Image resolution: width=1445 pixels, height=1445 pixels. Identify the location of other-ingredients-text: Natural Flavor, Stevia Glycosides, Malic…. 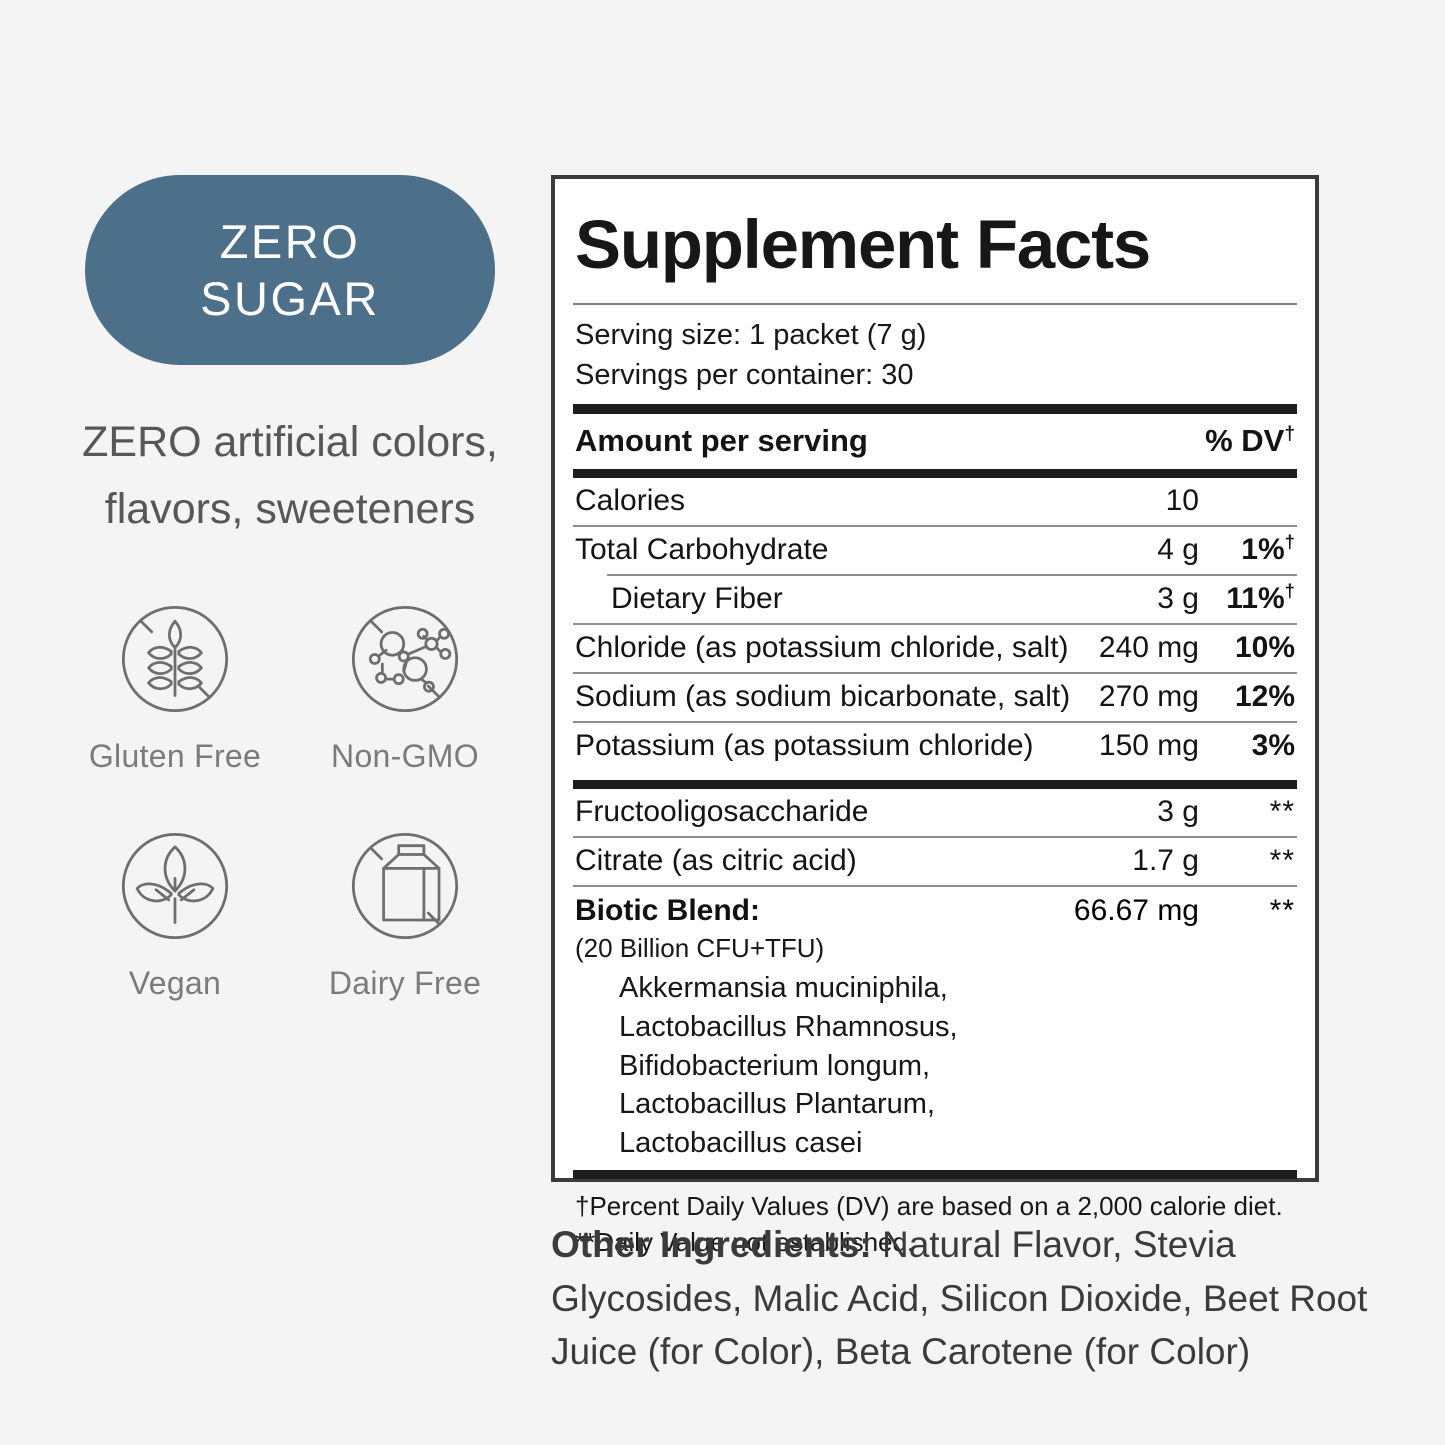
(959, 1298).